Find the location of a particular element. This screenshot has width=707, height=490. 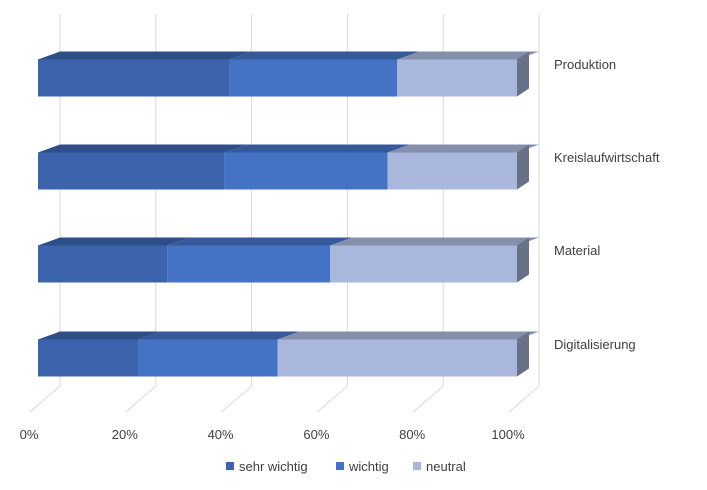

x-tick-label: 40% is located at coordinates (221, 434).